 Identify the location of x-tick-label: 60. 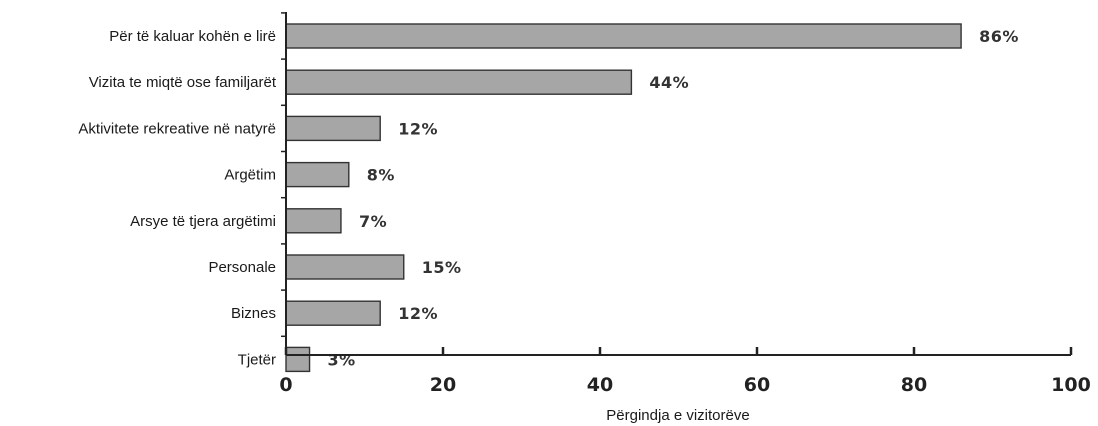
(757, 385).